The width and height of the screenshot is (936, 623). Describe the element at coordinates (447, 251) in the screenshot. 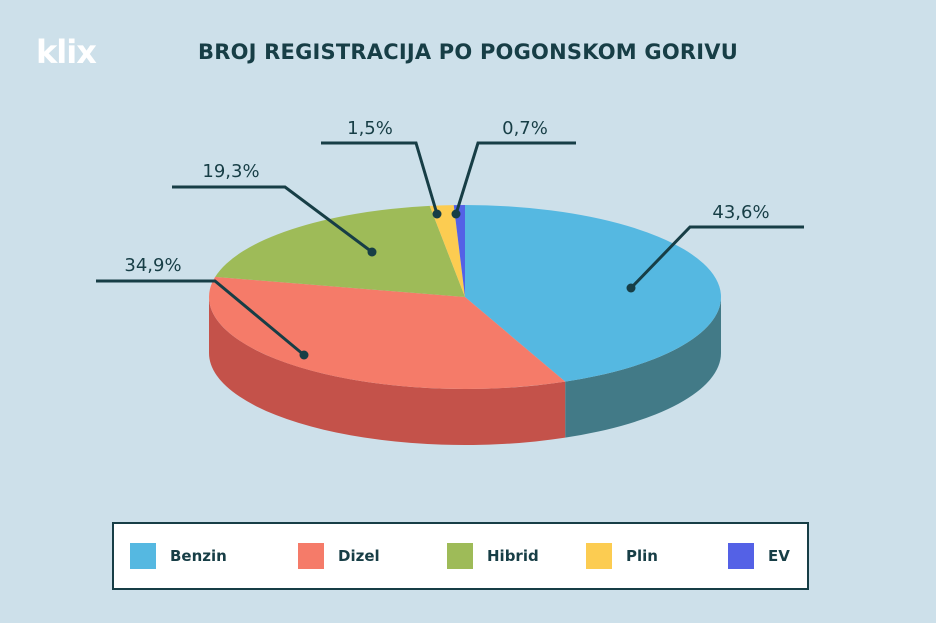

I see `pie-slice-plin` at that location.